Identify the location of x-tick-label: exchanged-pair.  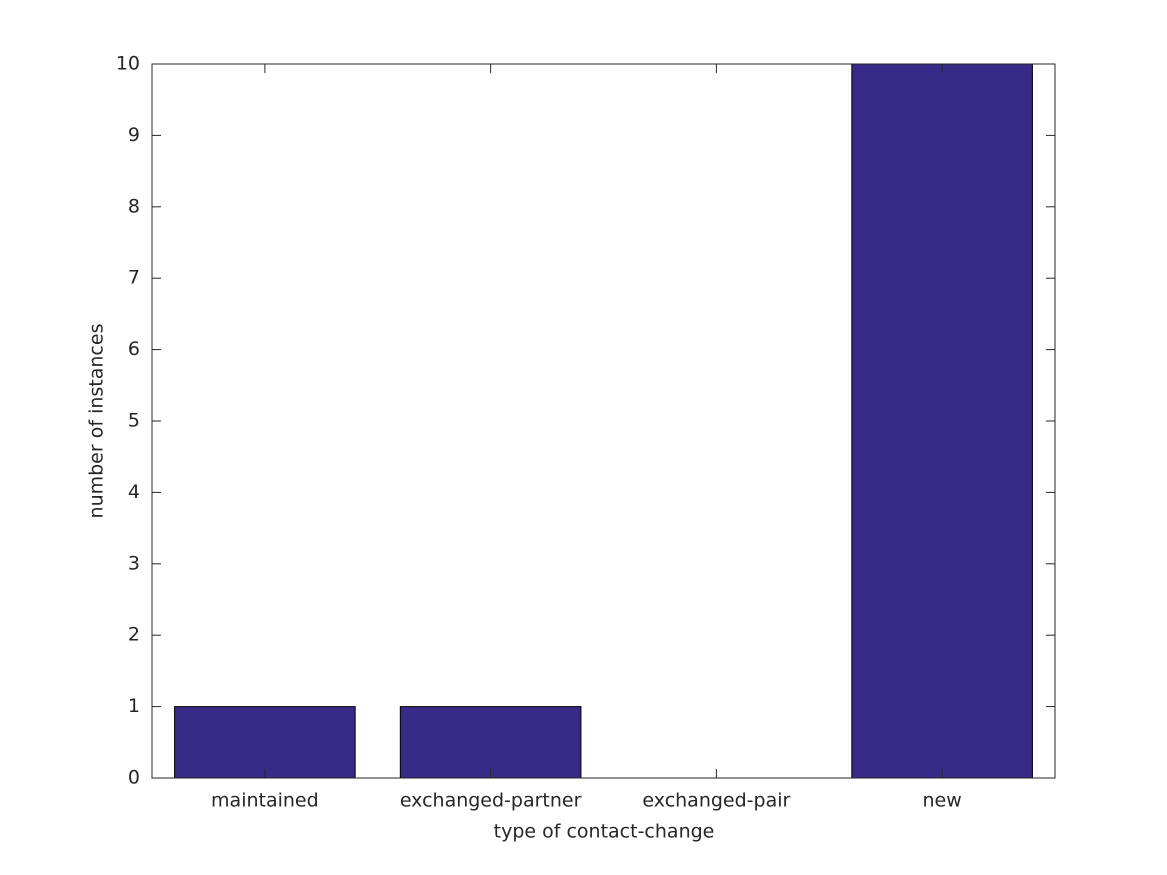
(716, 801).